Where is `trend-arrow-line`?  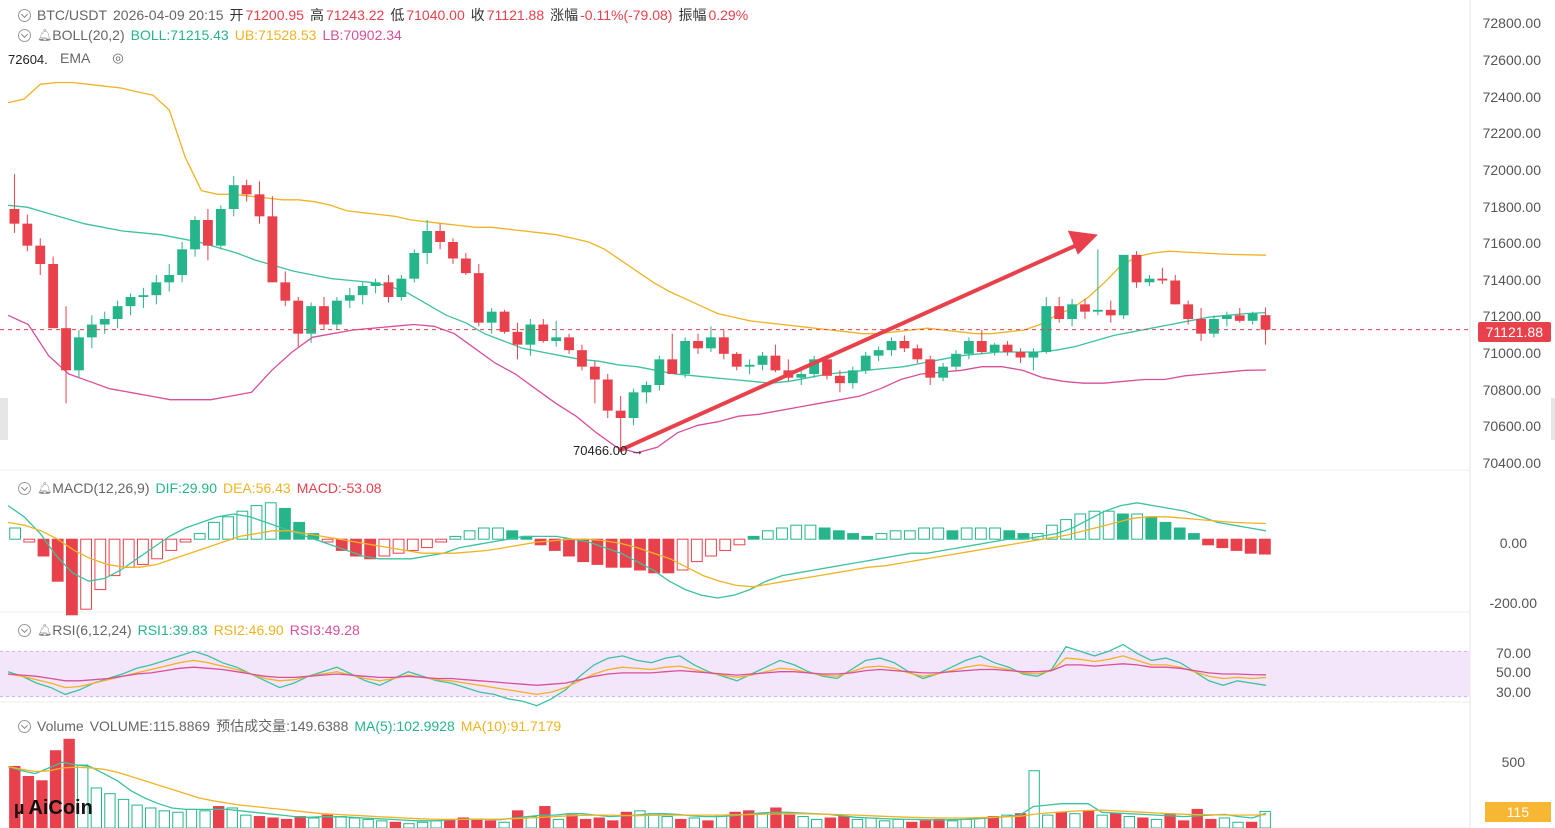 trend-arrow-line is located at coordinates (850, 346).